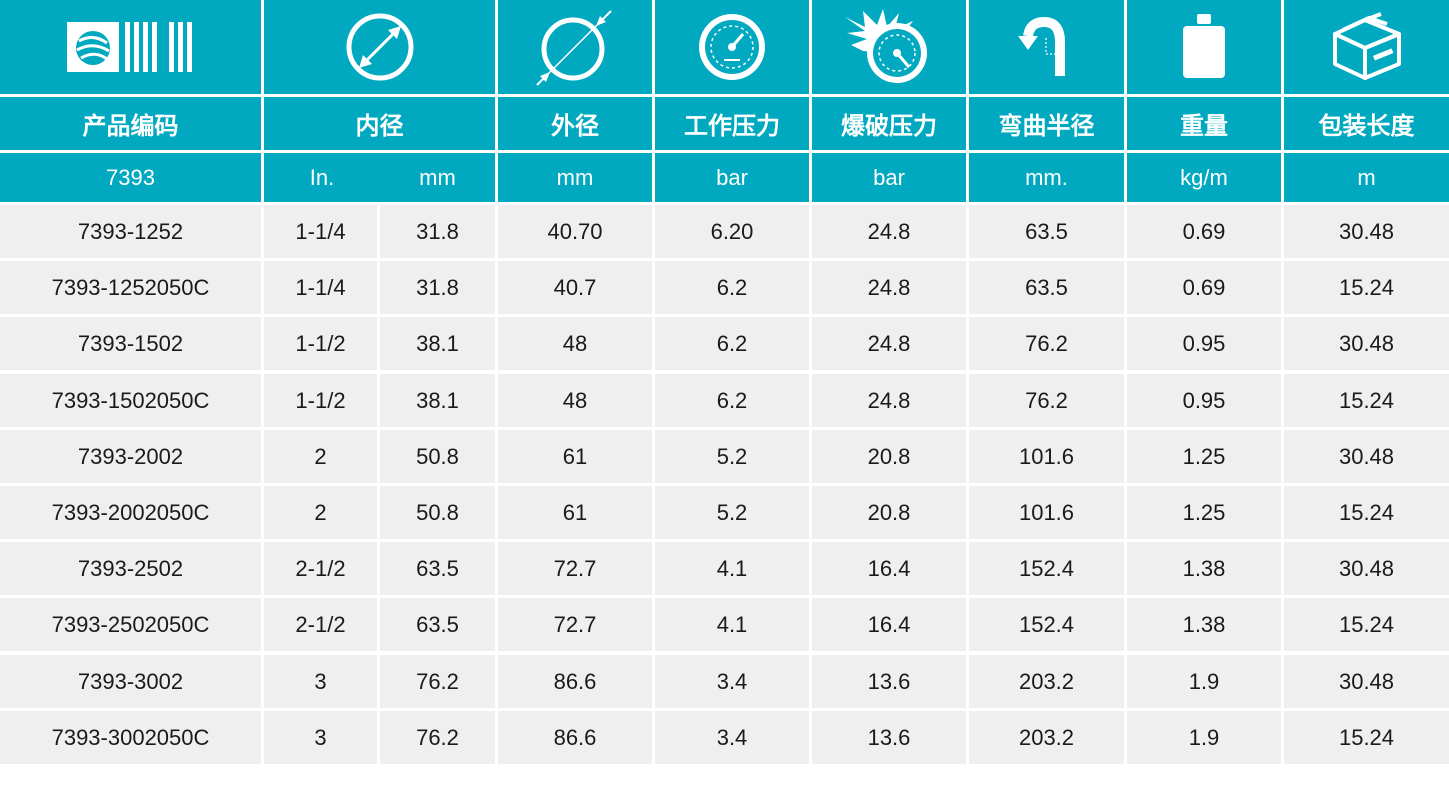  What do you see at coordinates (1366, 126) in the screenshot?
I see `column-title: 包装长度` at bounding box center [1366, 126].